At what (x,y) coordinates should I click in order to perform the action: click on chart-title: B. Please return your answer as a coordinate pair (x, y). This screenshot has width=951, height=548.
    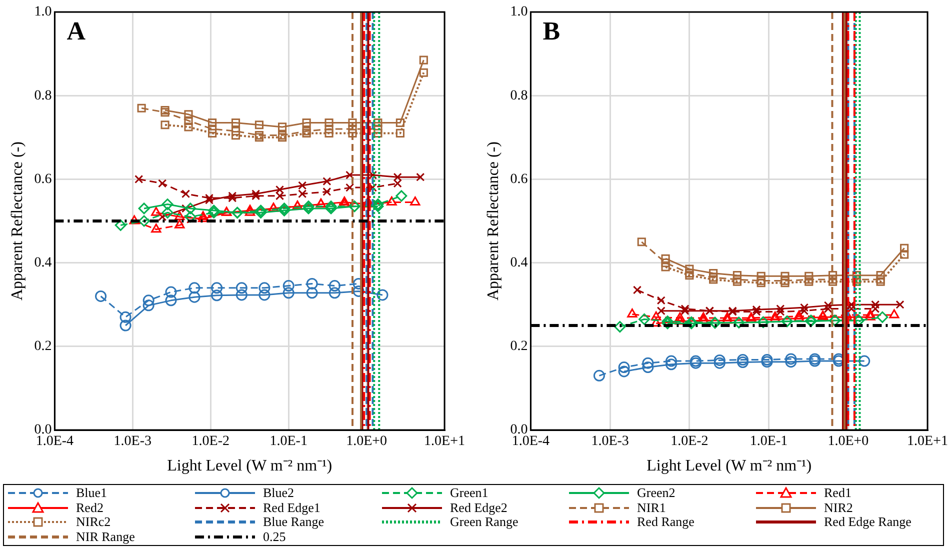
    Looking at the image, I should click on (551, 31).